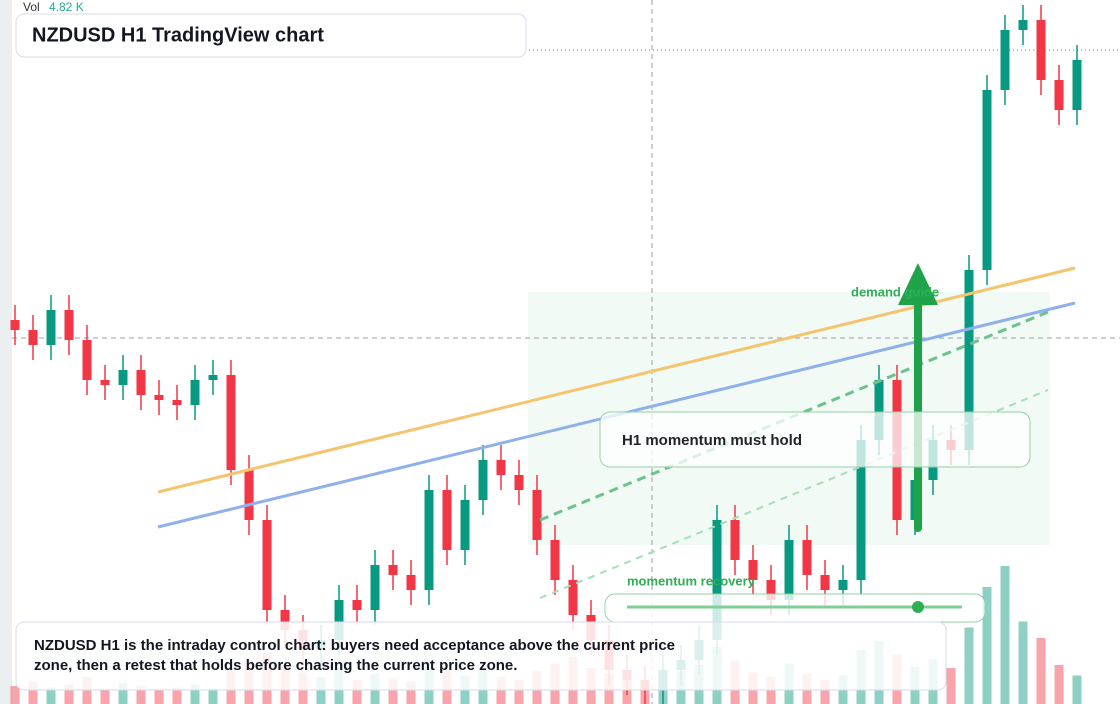 The width and height of the screenshot is (1120, 704). Describe the element at coordinates (691, 580) in the screenshot. I see `slider-label: momentum recovery` at that location.